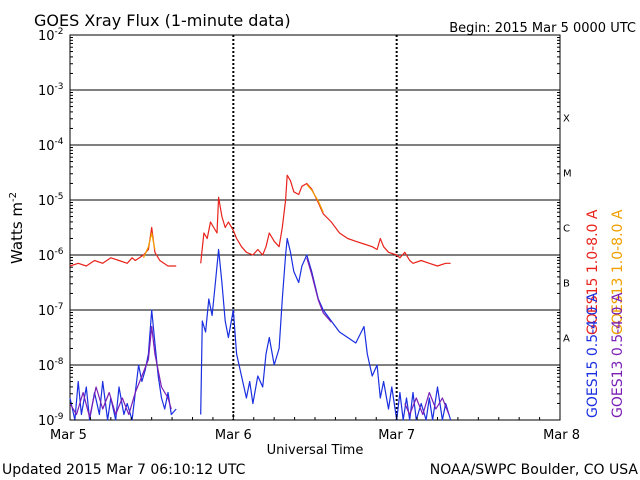  I want to click on y-tick-label-1: 10⁻⁸, so click(51, 365).